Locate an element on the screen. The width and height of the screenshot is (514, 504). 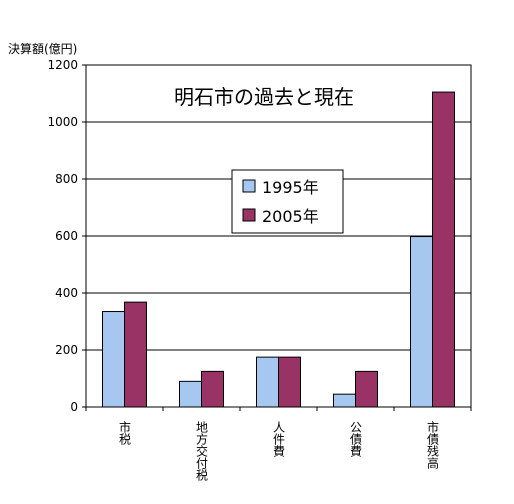
y-tick-label: 0 is located at coordinates (74, 407).